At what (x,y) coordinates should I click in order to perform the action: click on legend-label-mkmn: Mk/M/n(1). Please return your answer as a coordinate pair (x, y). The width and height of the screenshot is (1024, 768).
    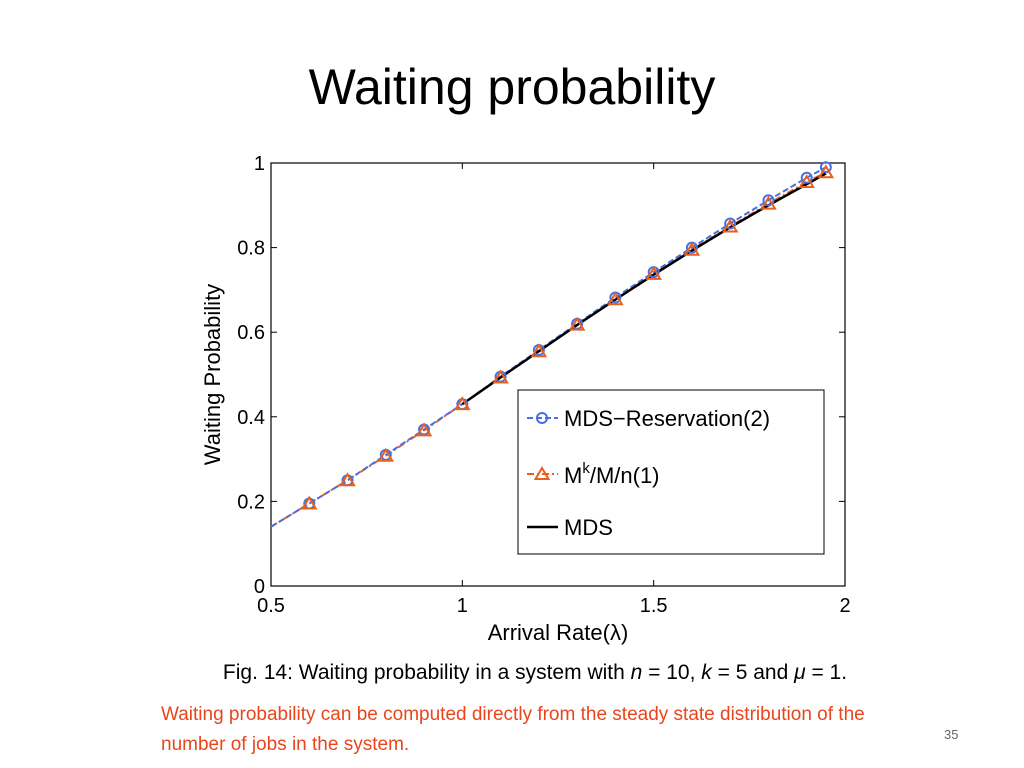
    Looking at the image, I should click on (612, 474).